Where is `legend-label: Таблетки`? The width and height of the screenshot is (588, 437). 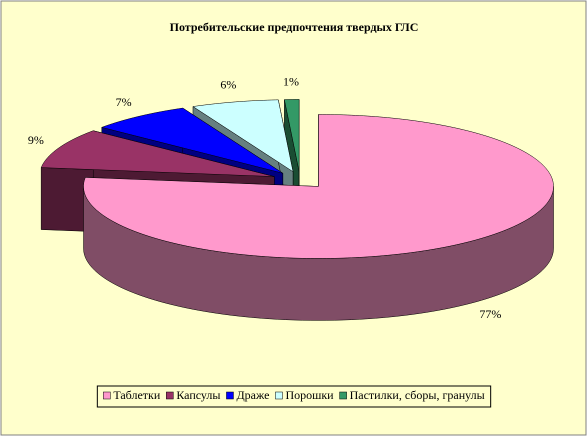
legend-label: Таблетки is located at coordinates (137, 395).